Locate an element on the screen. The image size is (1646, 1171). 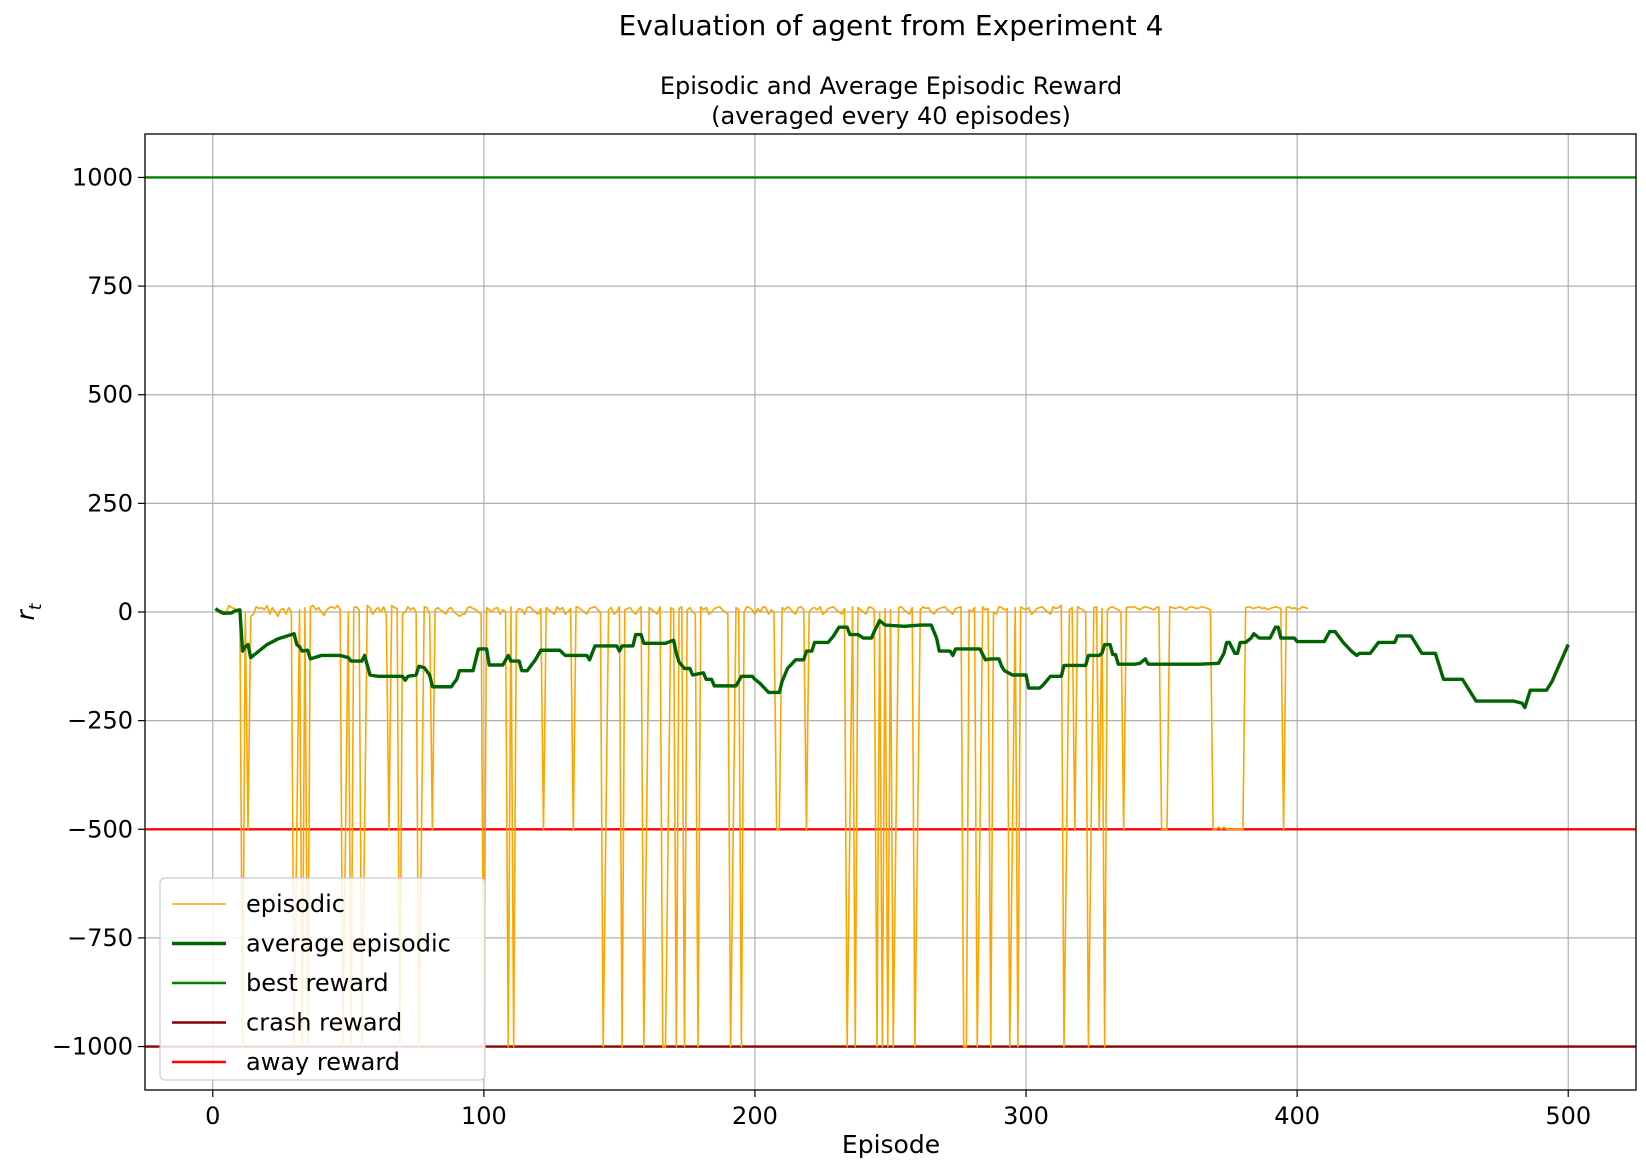
y-tick-label: 750 is located at coordinates (110, 286).